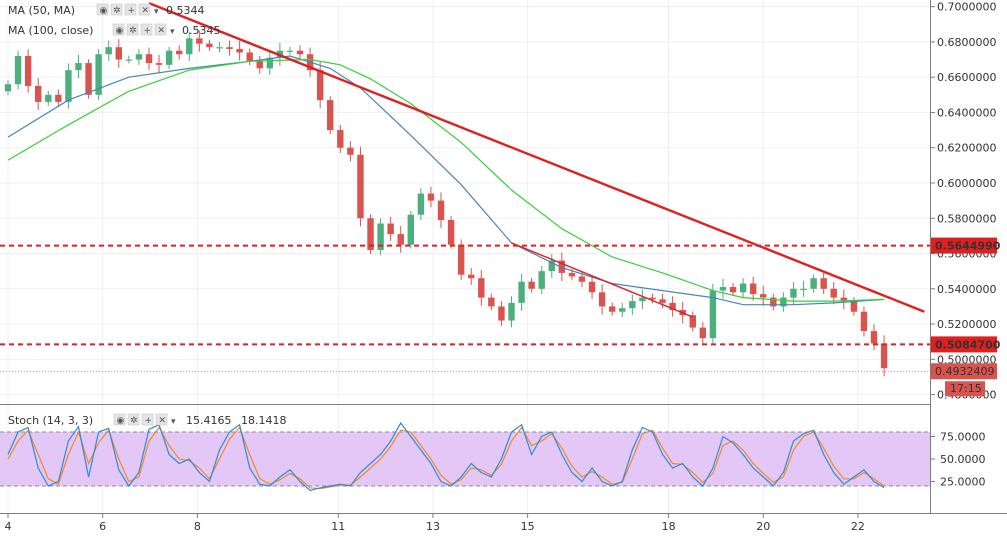 The image size is (1007, 536). What do you see at coordinates (465, 525) in the screenshot?
I see `time-axis` at bounding box center [465, 525].